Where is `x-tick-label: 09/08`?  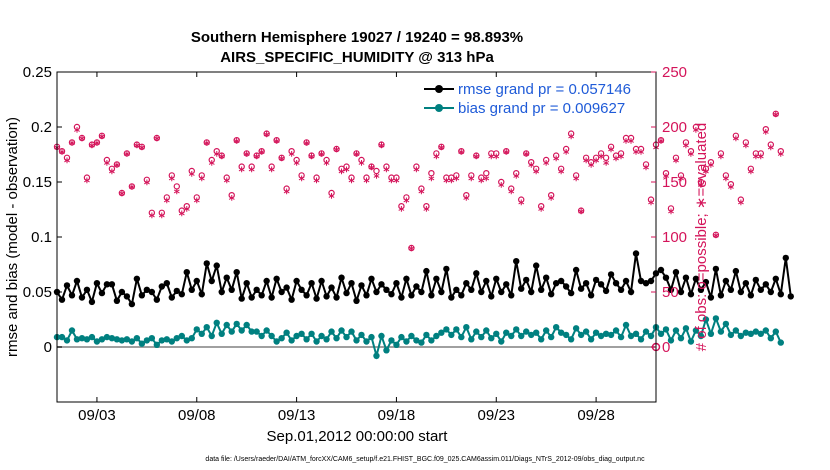
x-tick-label: 09/08 is located at coordinates (197, 415).